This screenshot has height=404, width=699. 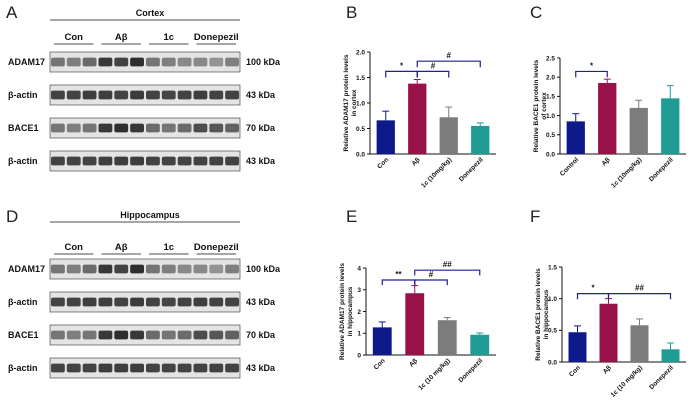 I want to click on x-tick-label: 1c (10mg/kg), so click(x=626, y=172).